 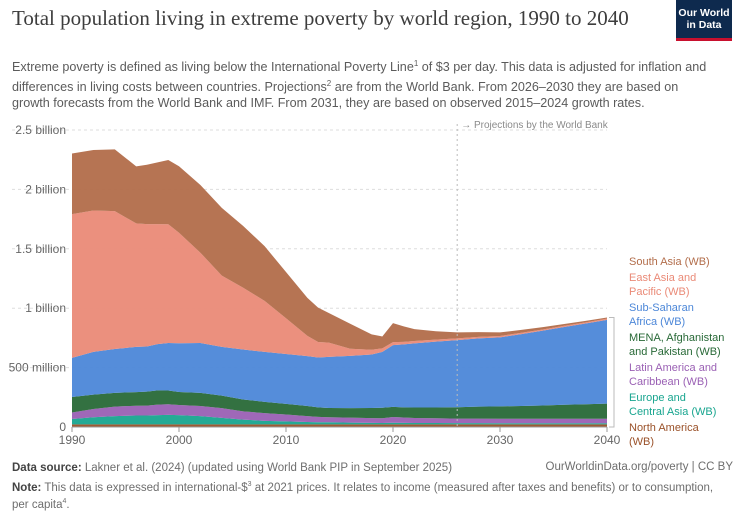 What do you see at coordinates (339, 425) in the screenshot?
I see `area-north-america-wb` at bounding box center [339, 425].